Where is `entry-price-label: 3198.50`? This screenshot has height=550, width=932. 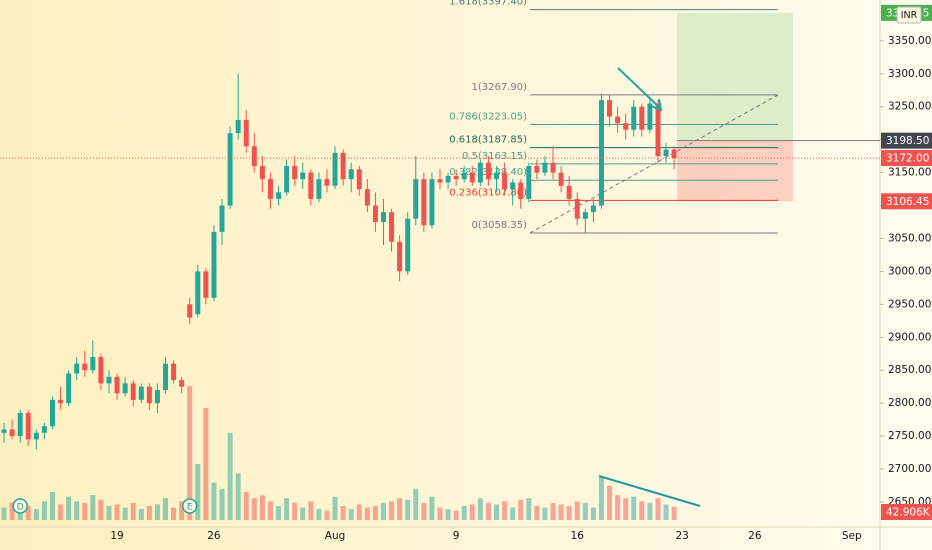
entry-price-label: 3198.50 is located at coordinates (907, 141).